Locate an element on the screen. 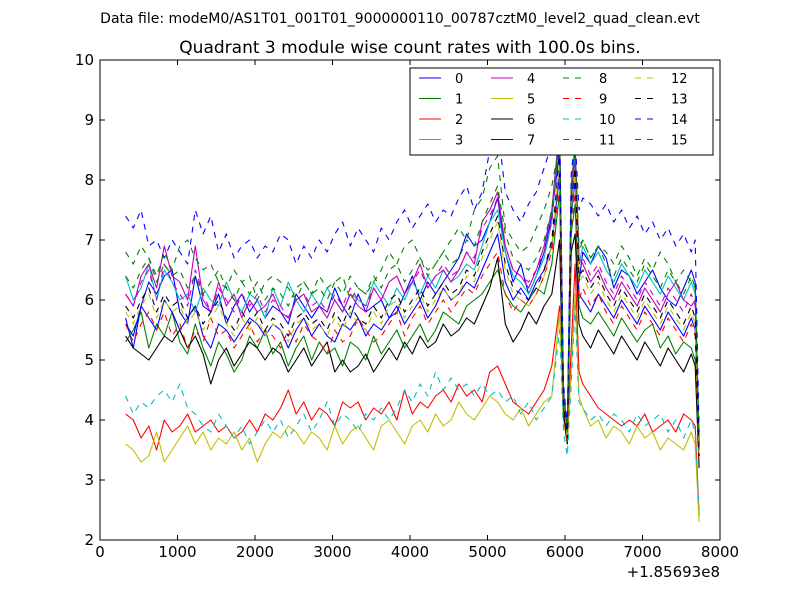  legend-label-9: 9 is located at coordinates (603, 100).